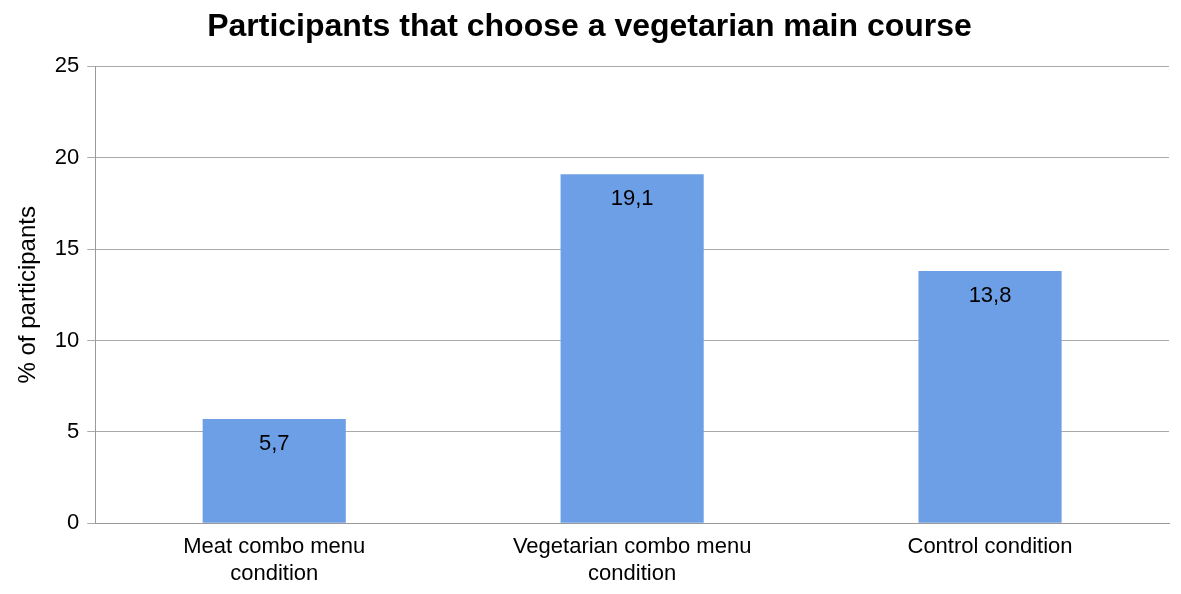 The height and width of the screenshot is (594, 1181). I want to click on y-tick-label: 20, so click(67, 156).